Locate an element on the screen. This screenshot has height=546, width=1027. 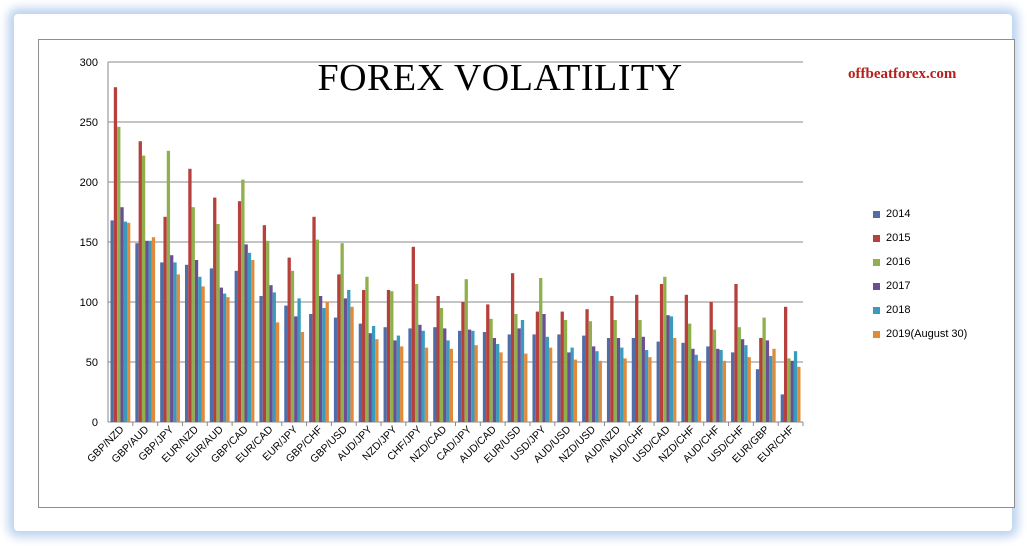
legend-item: 2015 is located at coordinates (920, 238).